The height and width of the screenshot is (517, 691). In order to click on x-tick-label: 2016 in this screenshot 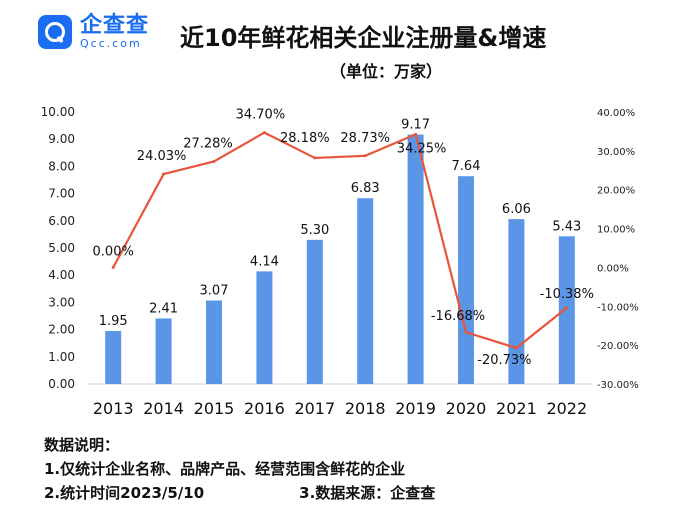, I will do `click(264, 408)`.